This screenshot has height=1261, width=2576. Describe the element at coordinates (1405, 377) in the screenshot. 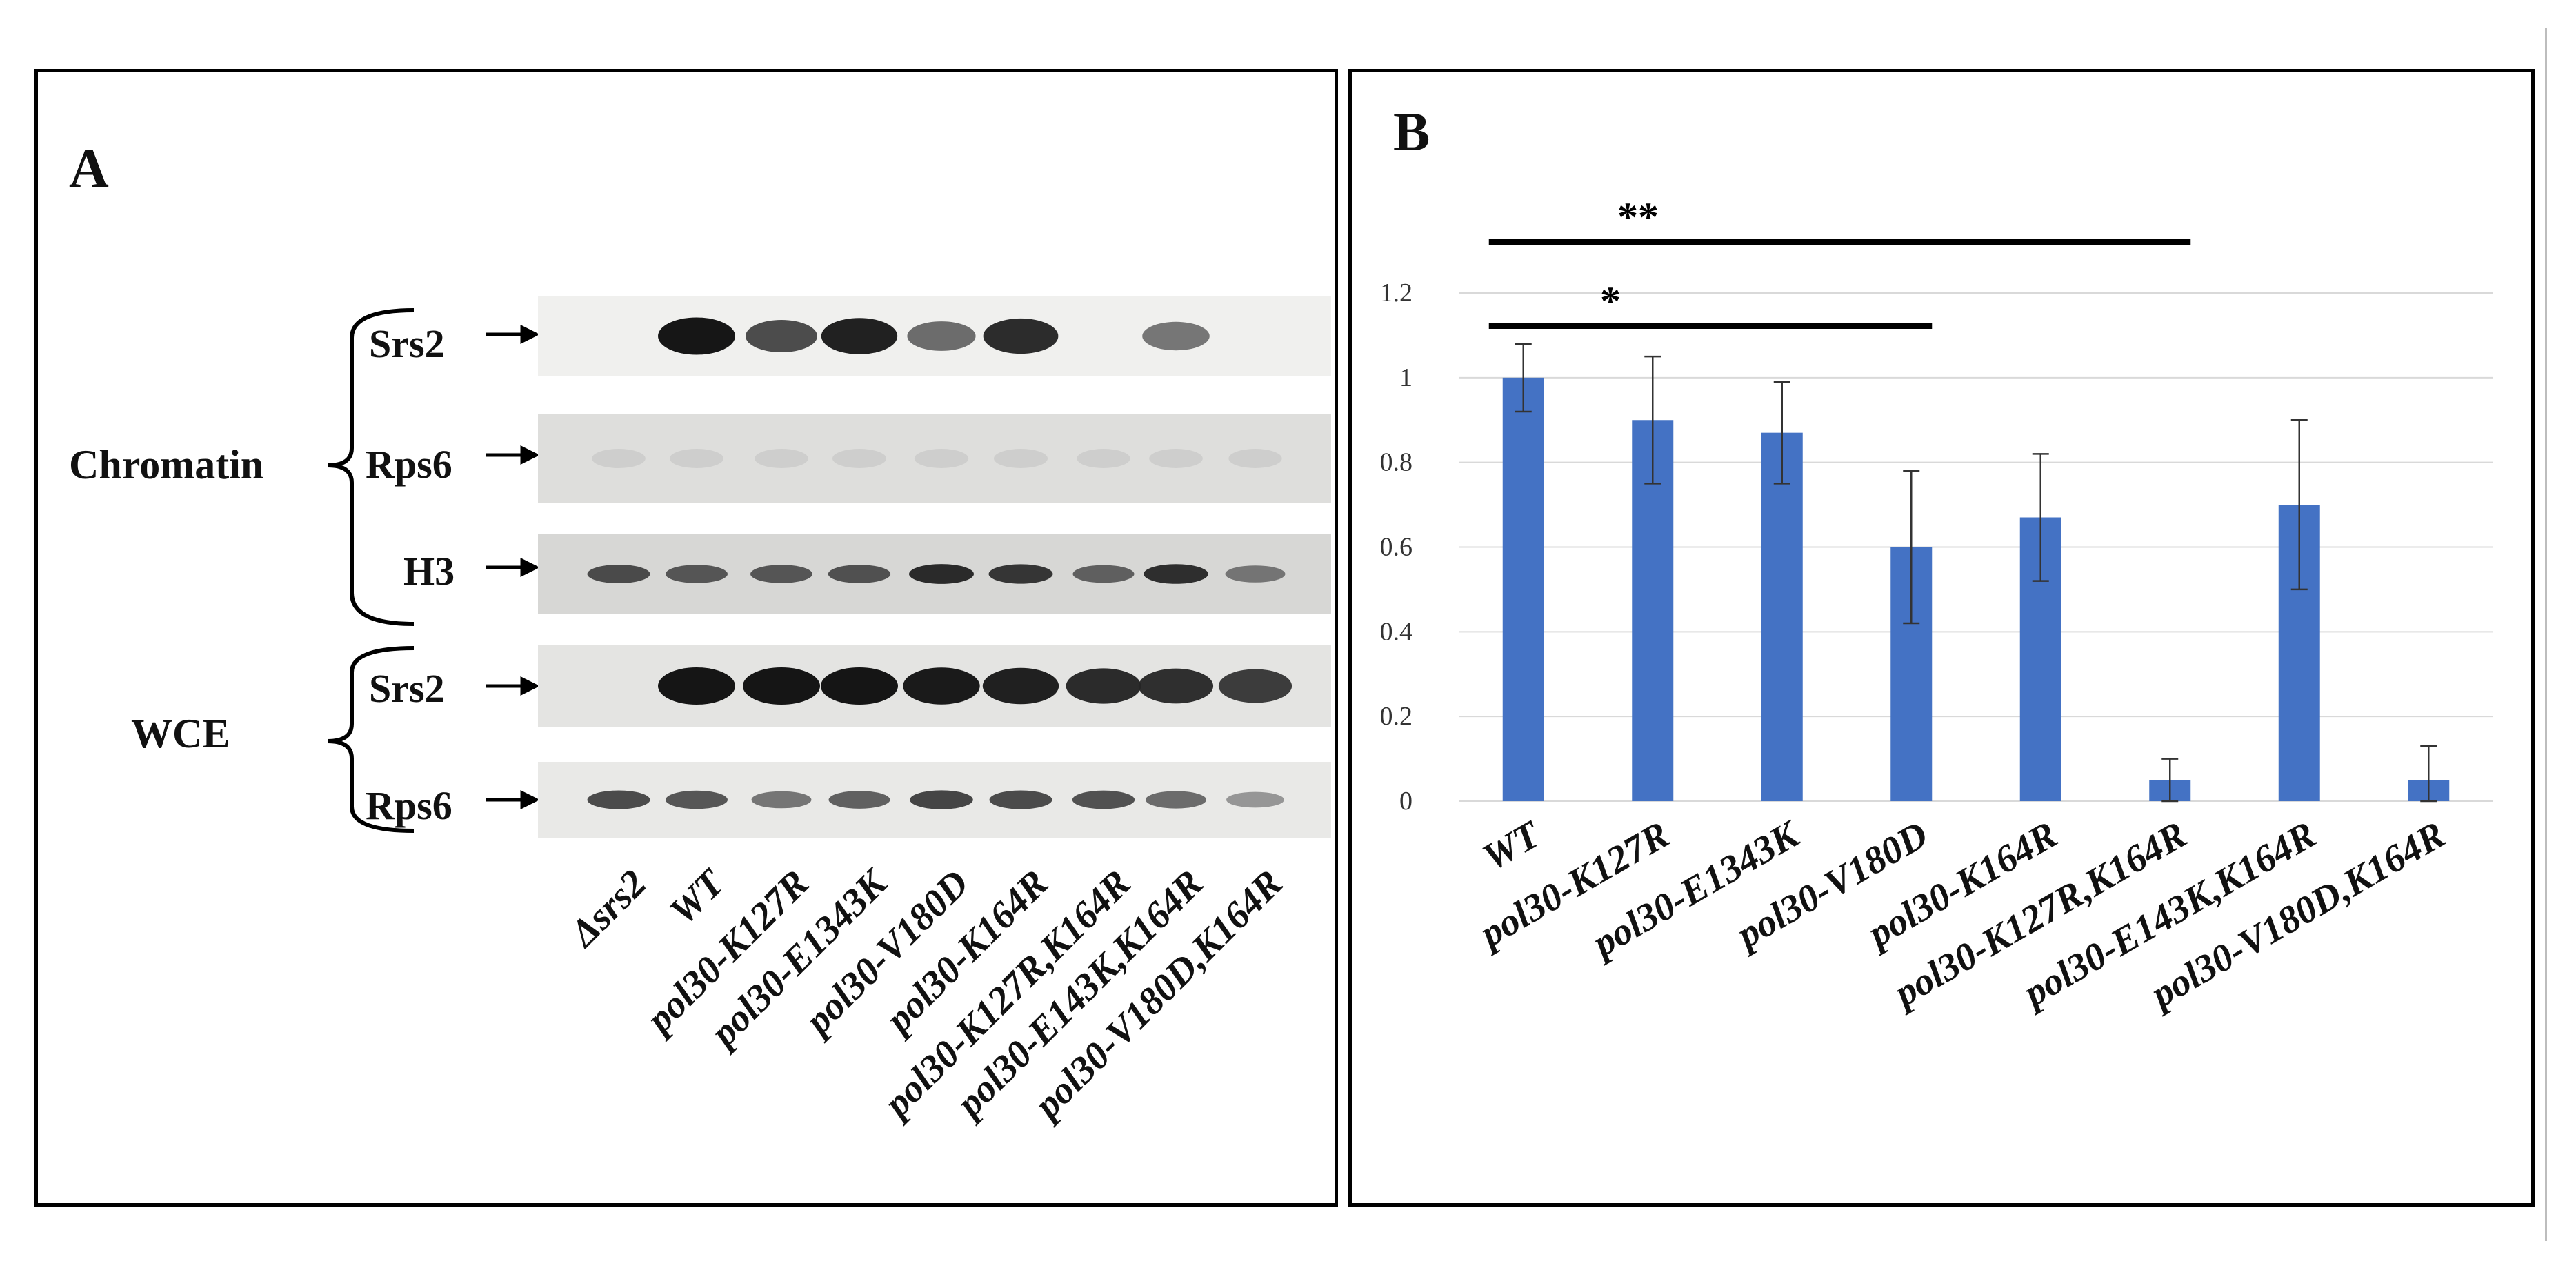

I see `y-tick-label-6: 1` at that location.